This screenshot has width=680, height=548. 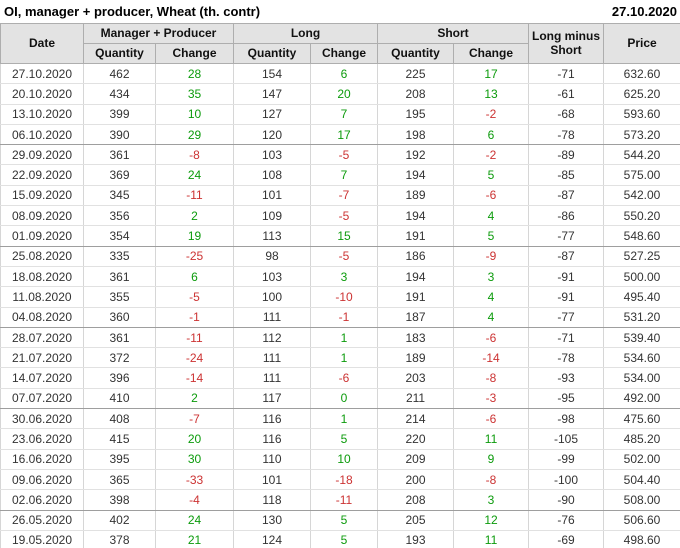 I want to click on cell-mp-quantity: 462, so click(x=119, y=74).